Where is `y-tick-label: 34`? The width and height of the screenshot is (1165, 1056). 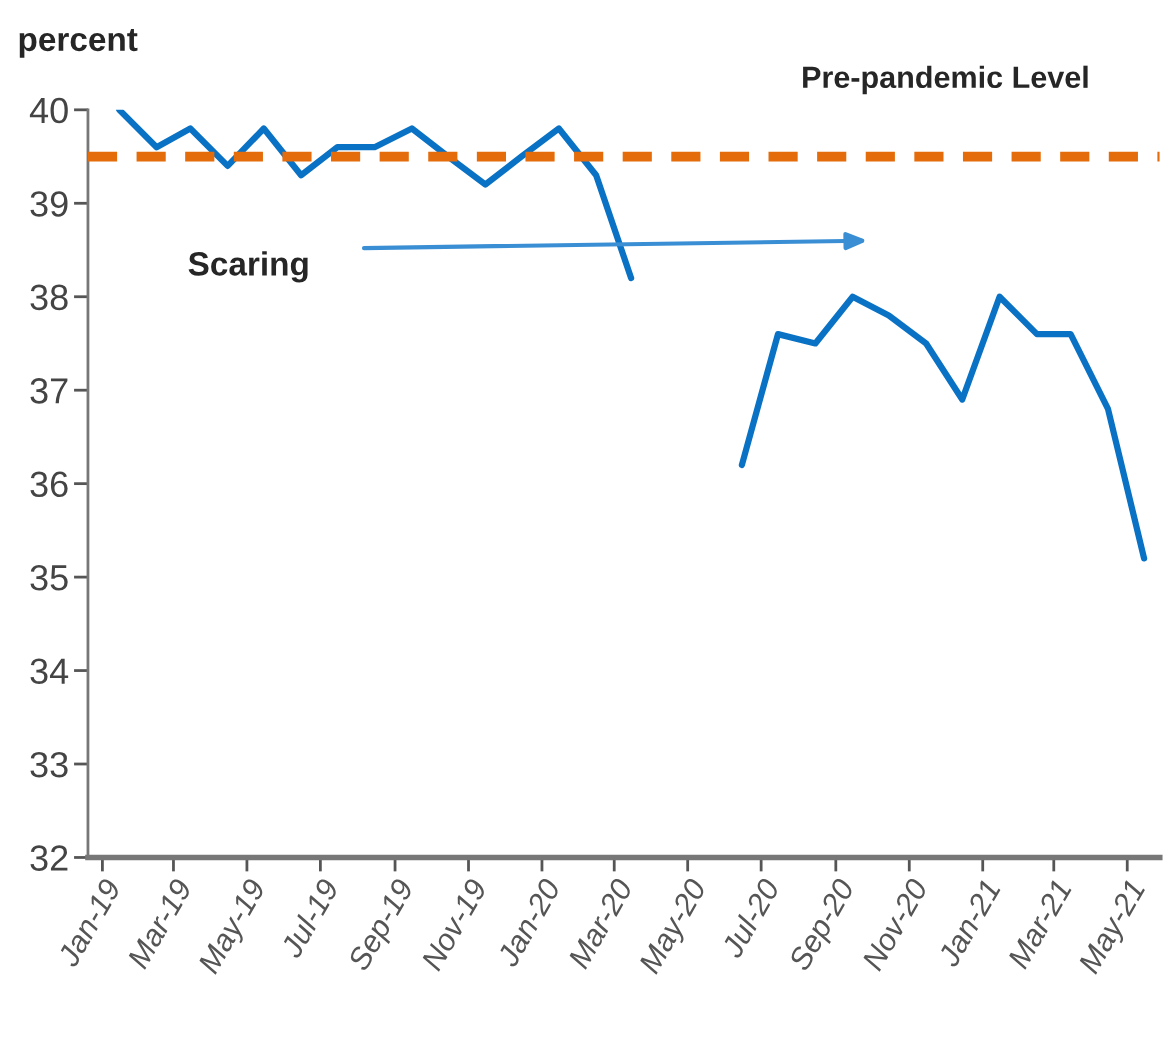 y-tick-label: 34 is located at coordinates (49, 671).